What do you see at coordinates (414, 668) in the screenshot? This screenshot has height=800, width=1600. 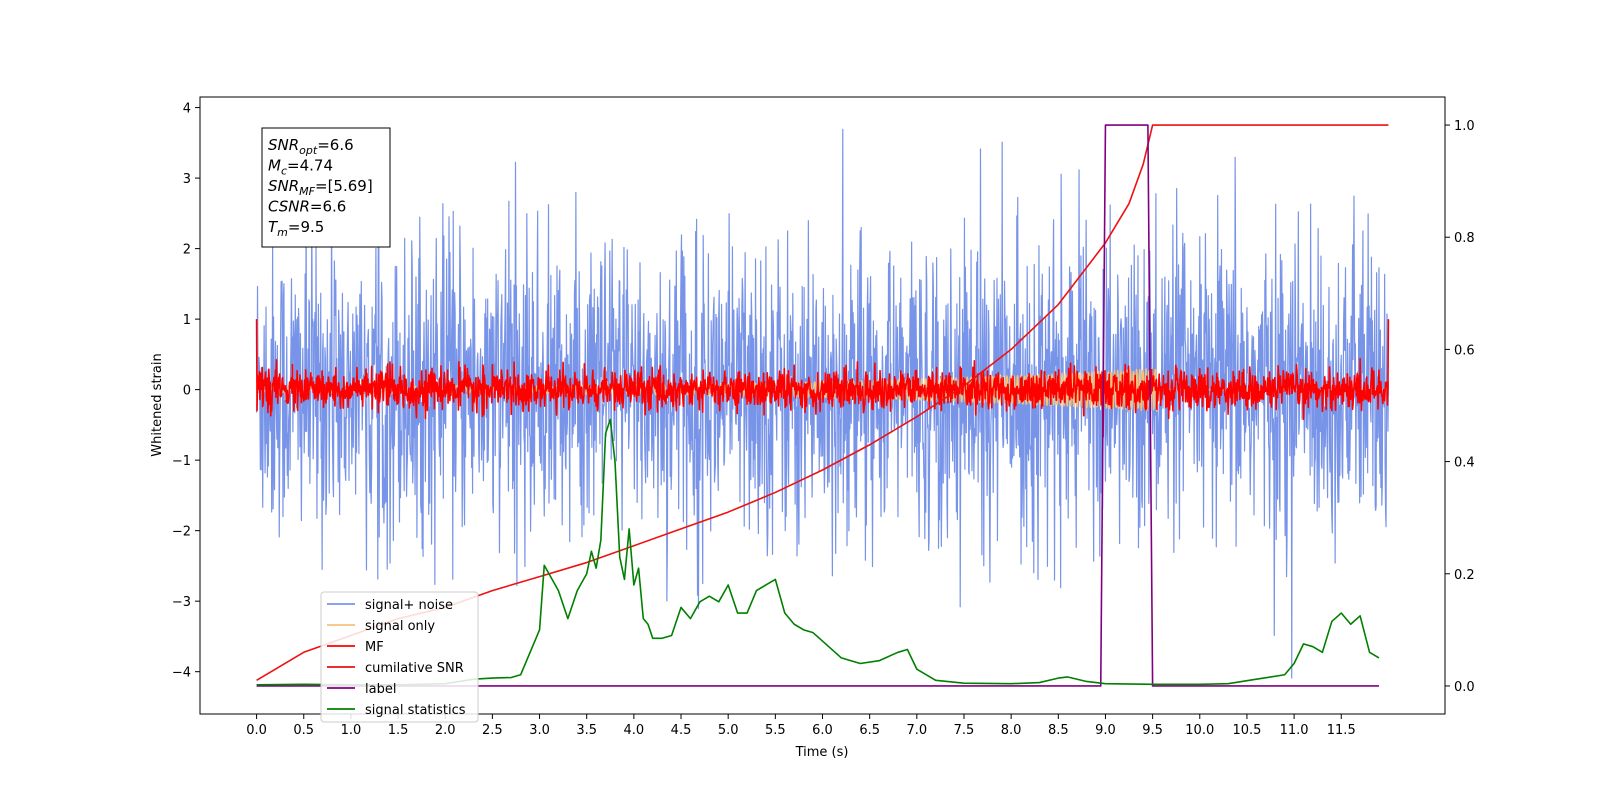 I see `legend-entry: cumilative SNR` at bounding box center [414, 668].